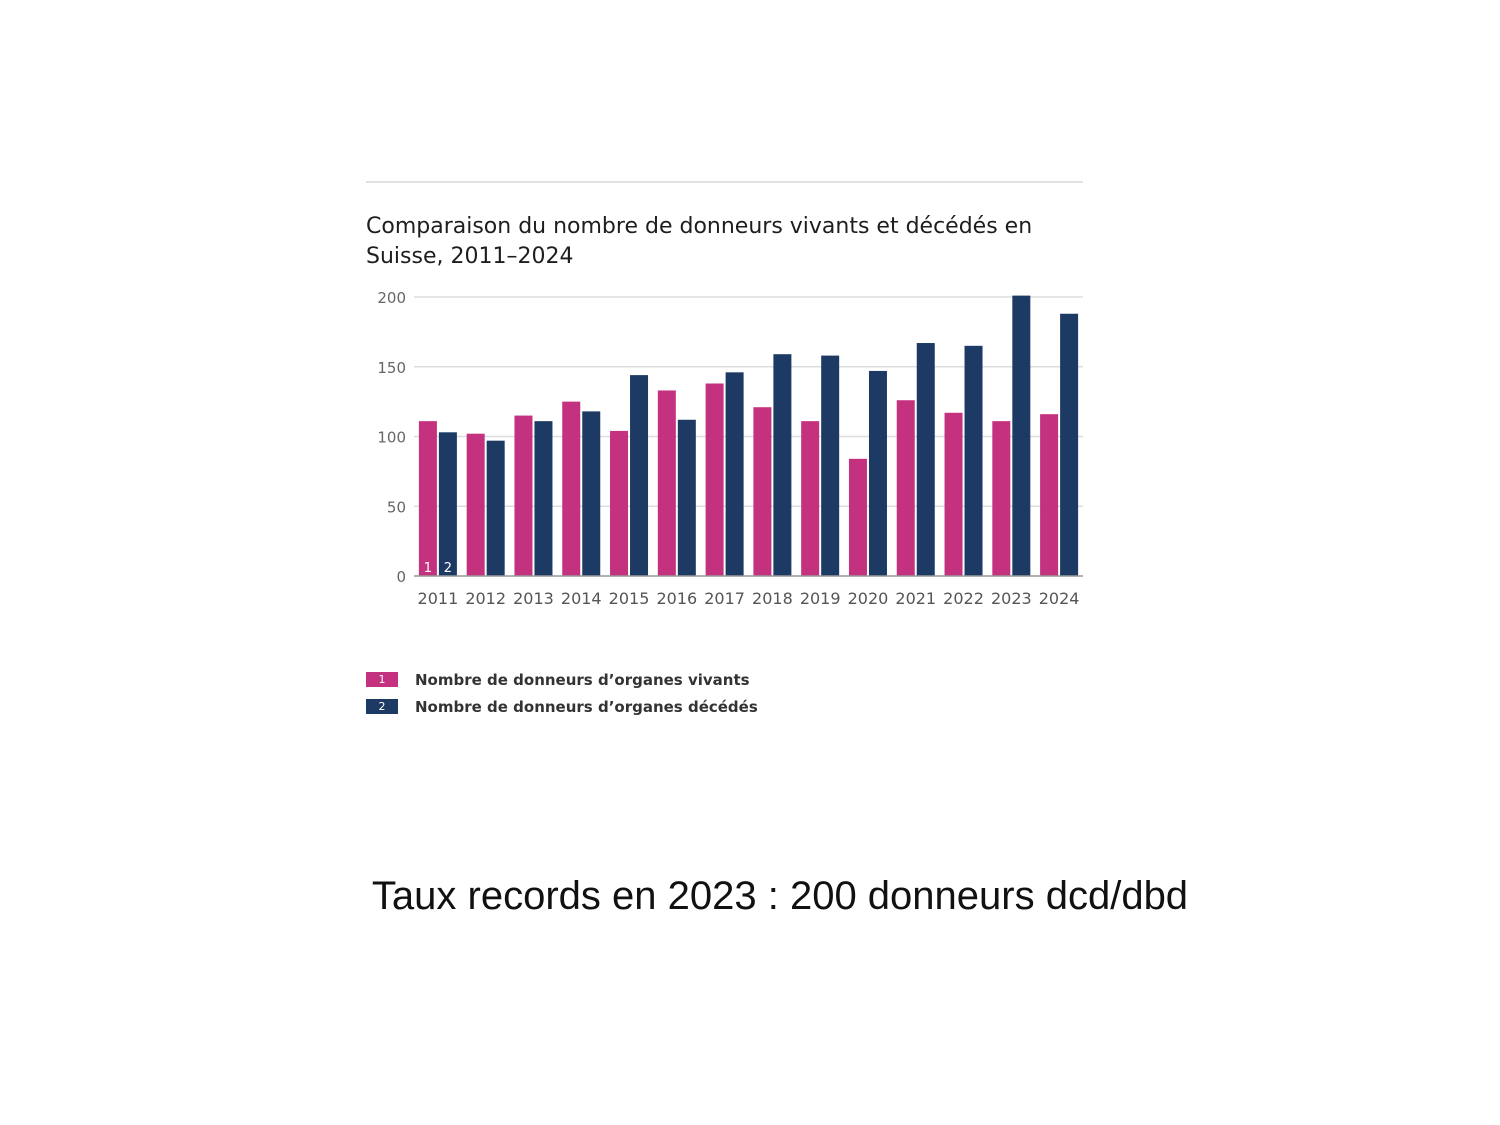 Image resolution: width=1500 pixels, height=1125 pixels. I want to click on x-tick-label: 2020, so click(868, 598).